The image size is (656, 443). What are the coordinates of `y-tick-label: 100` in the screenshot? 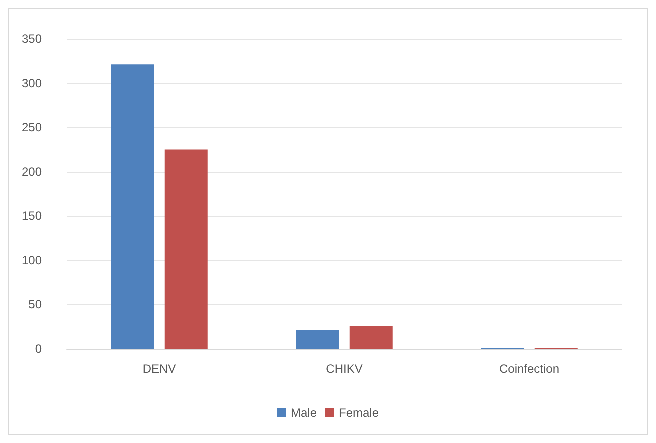 It's located at (32, 260).